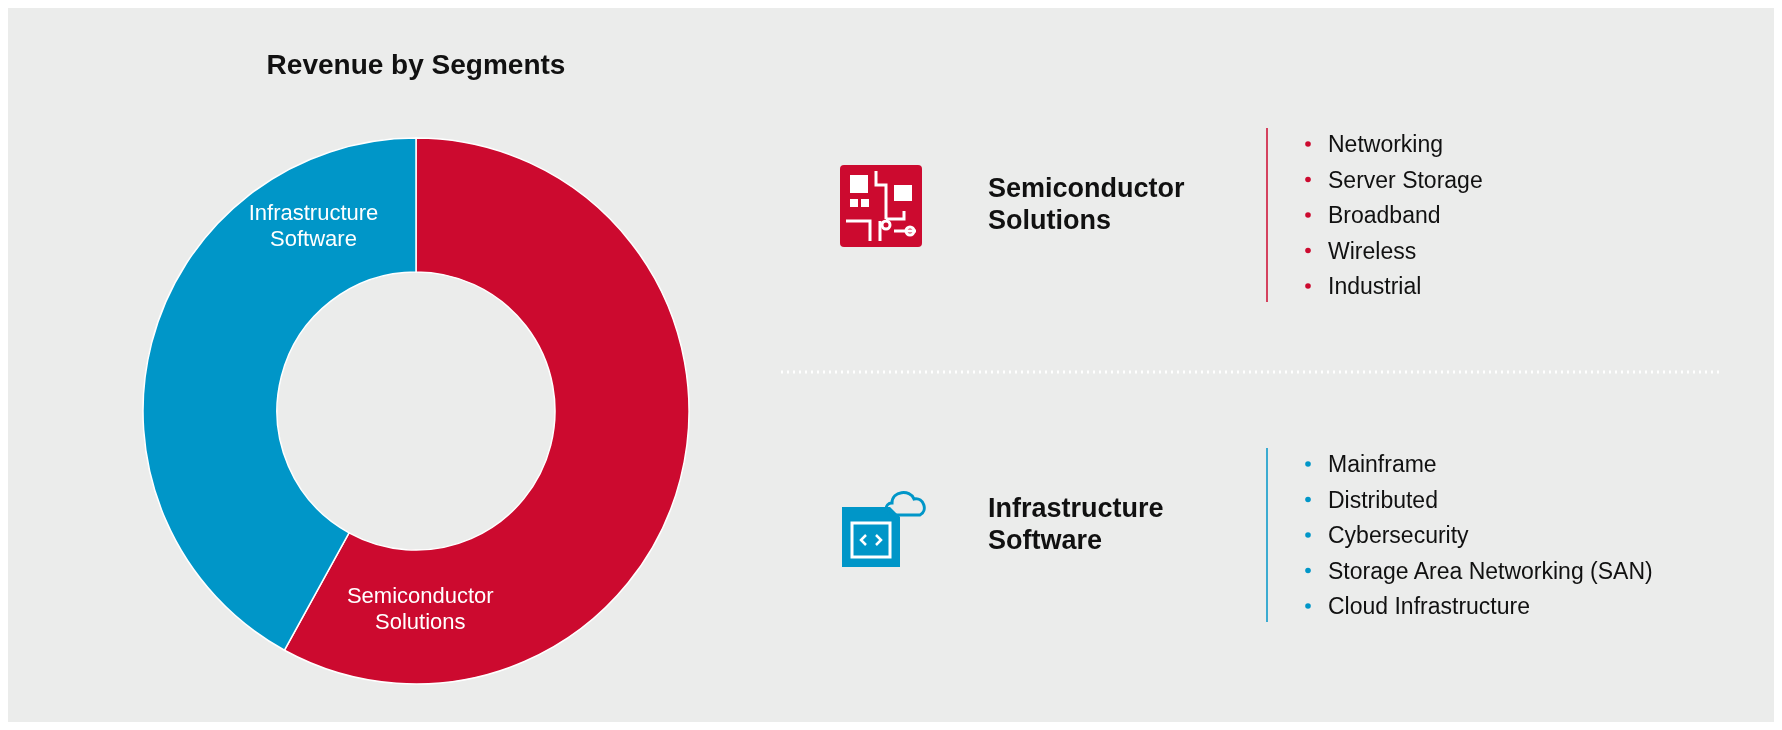  What do you see at coordinates (1383, 499) in the screenshot?
I see `text: Distributed` at bounding box center [1383, 499].